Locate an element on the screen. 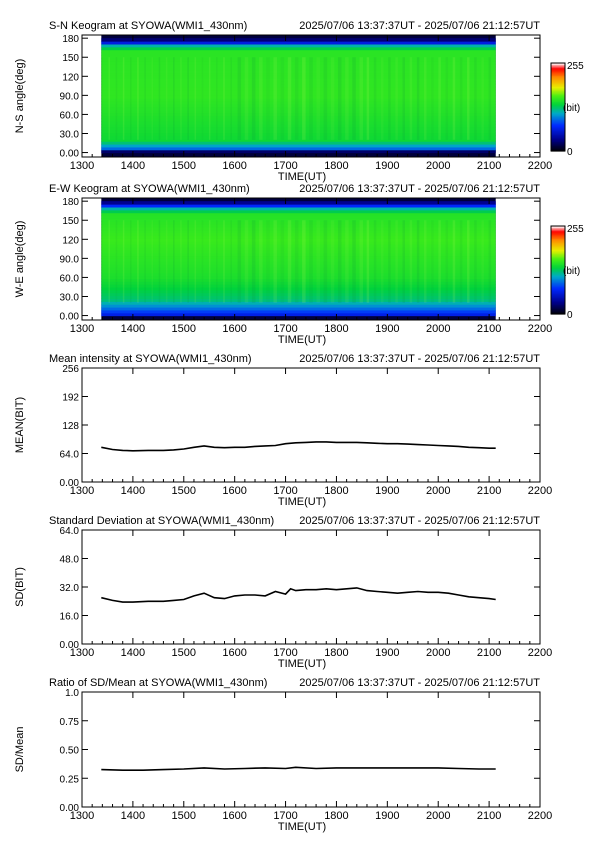  sn-y-tick-label: 180 is located at coordinates (70, 39).